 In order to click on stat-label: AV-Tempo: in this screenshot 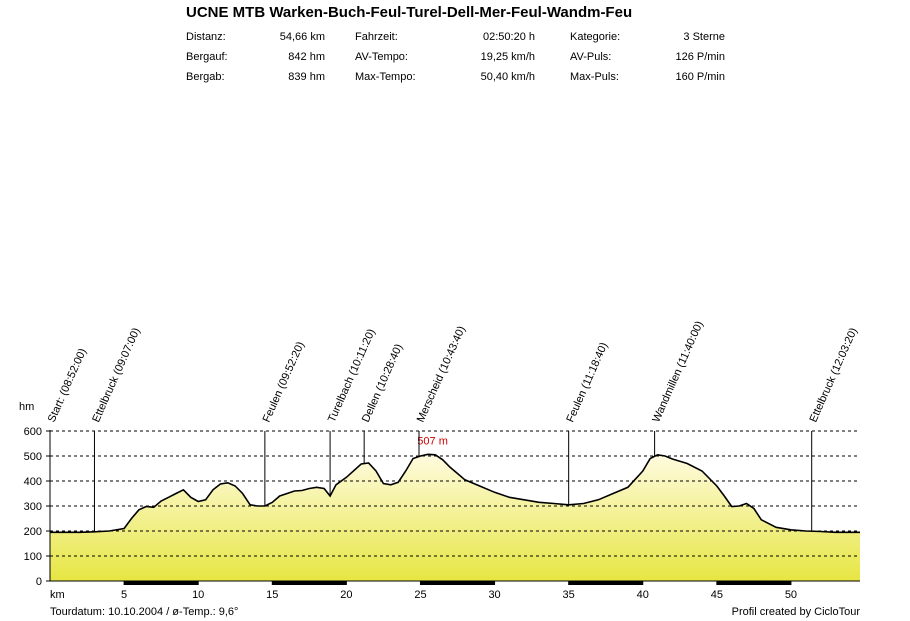, I will do `click(381, 57)`.